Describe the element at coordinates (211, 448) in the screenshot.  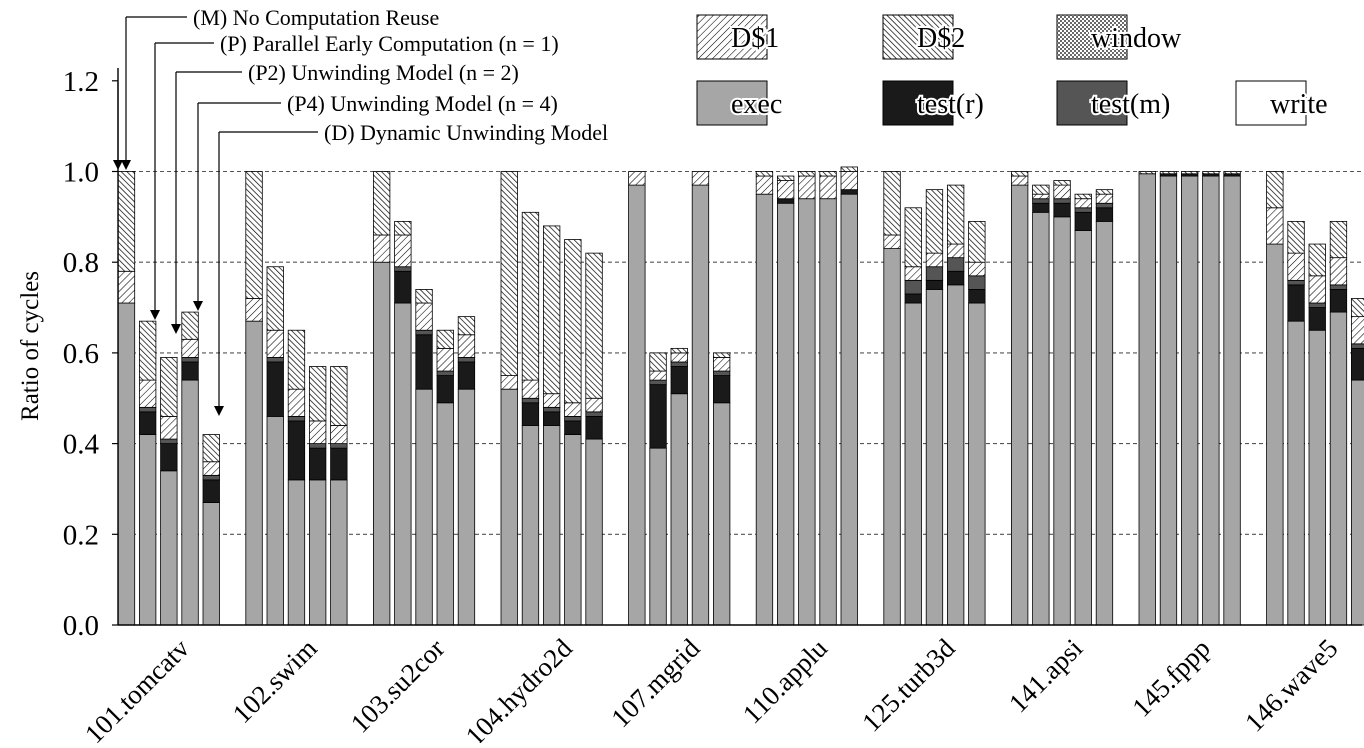
I see `bar-101-tomcatv-d-ds2` at that location.